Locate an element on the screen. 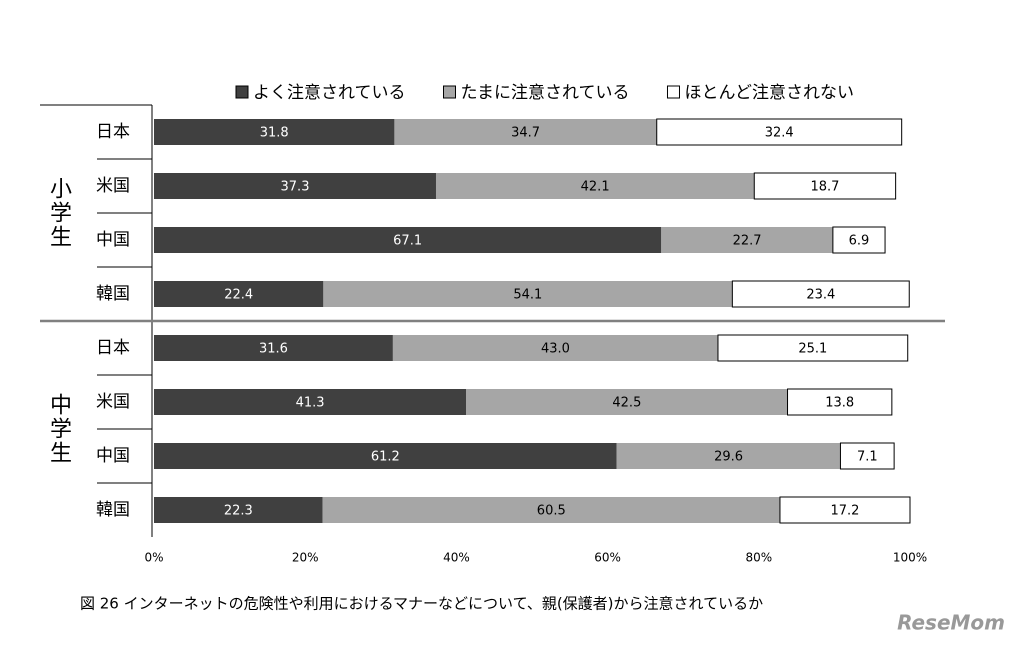 Image resolution: width=1019 pixels, height=645 pixels. value-label: 22.3 is located at coordinates (238, 511).